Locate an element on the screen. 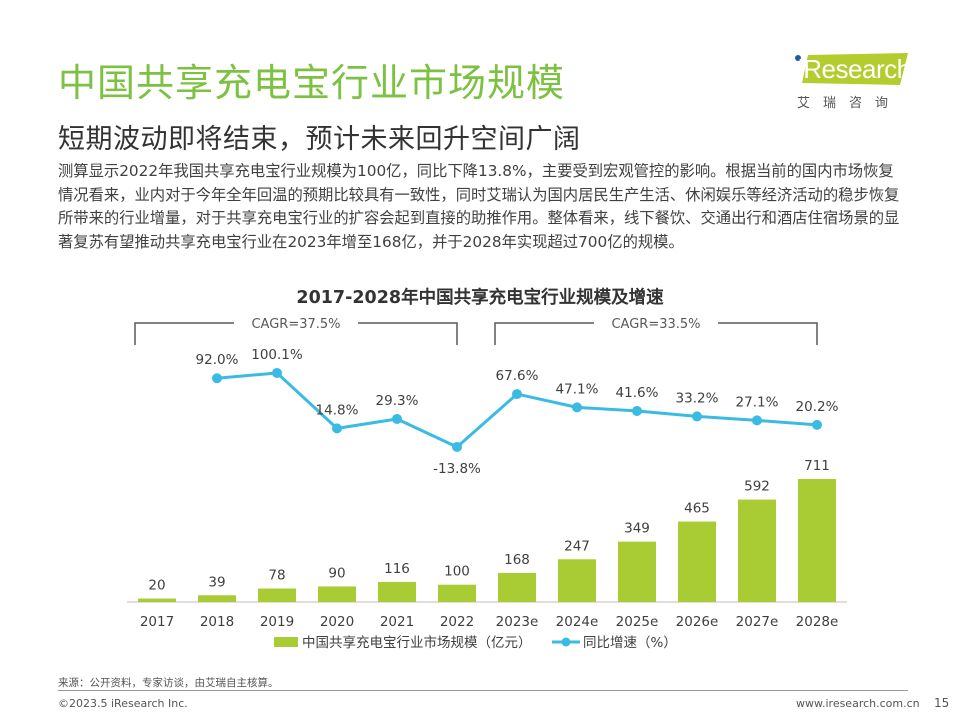  growth-label-2026e: 33.2% is located at coordinates (697, 398).